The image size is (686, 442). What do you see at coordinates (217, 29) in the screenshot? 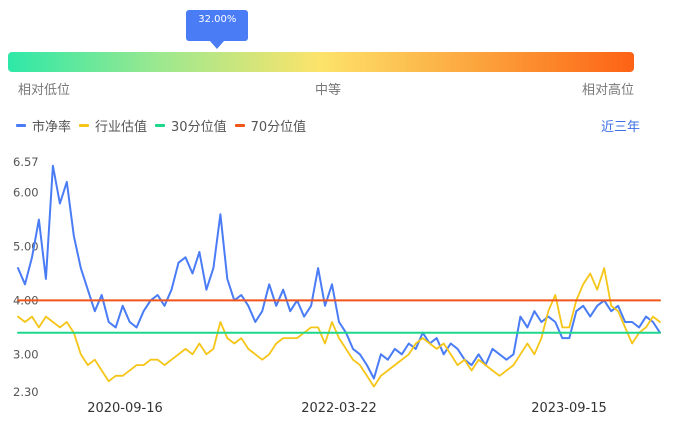
I see `percentile-tooltip: 32.00%` at bounding box center [217, 29].